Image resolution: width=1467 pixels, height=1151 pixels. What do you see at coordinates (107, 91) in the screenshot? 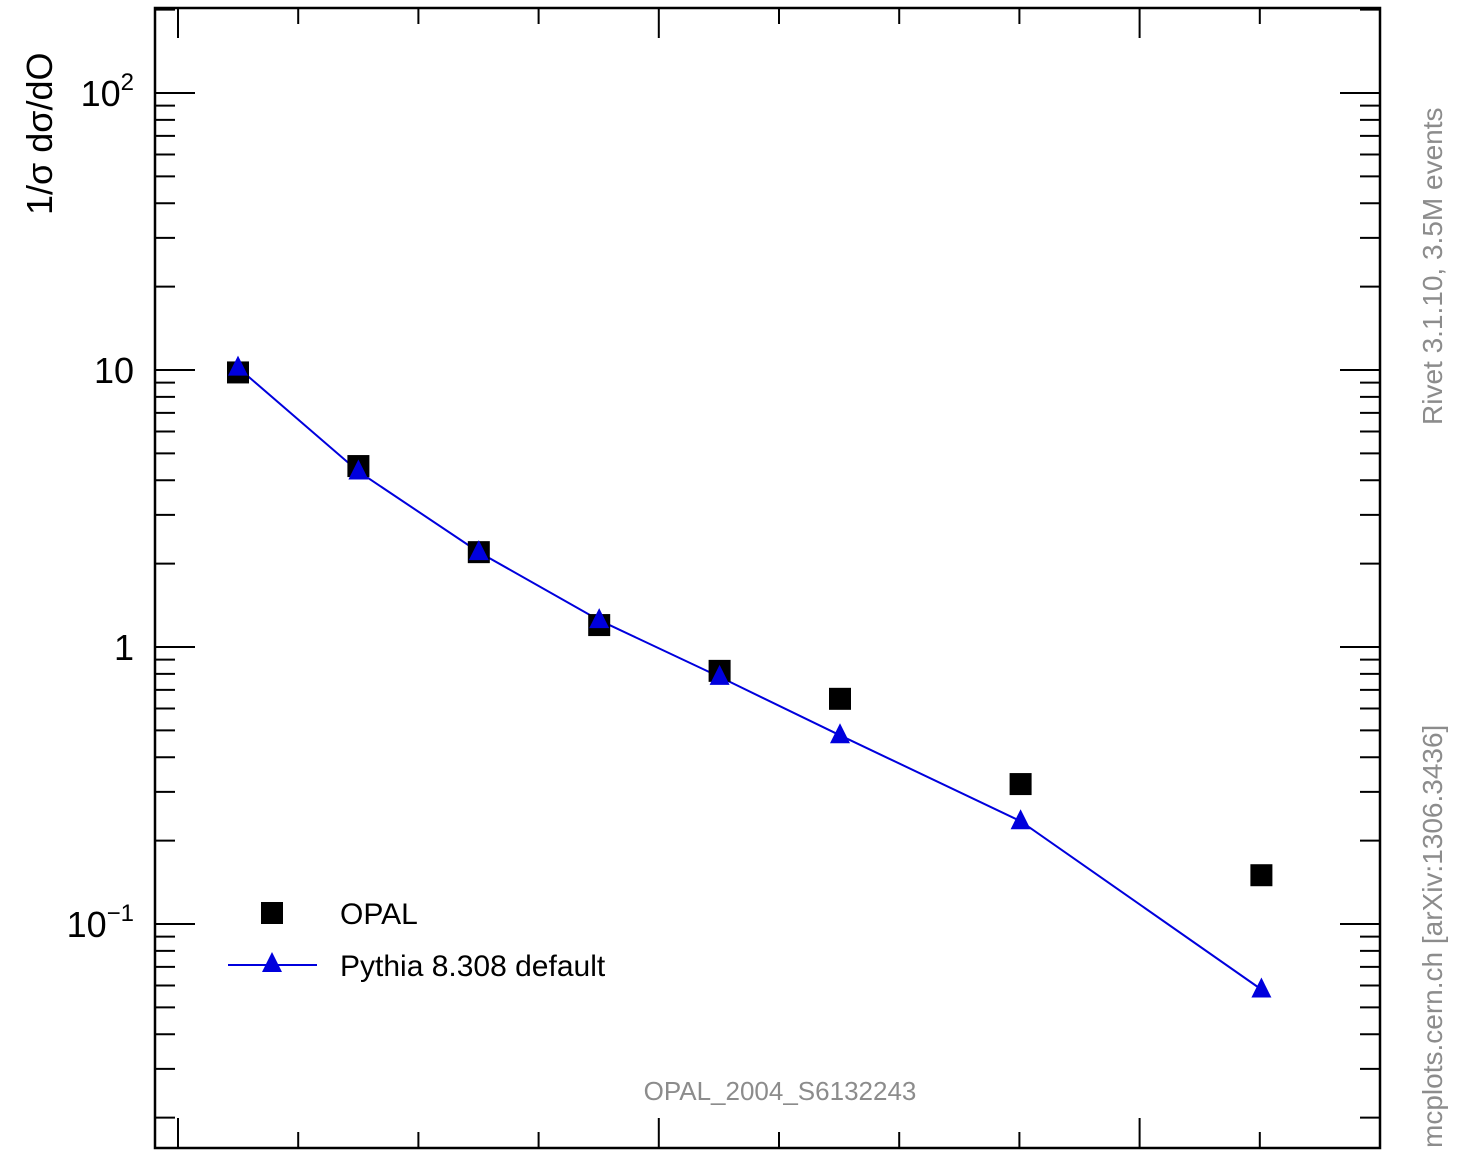
I see `y-tick-label: 10²` at bounding box center [107, 91].